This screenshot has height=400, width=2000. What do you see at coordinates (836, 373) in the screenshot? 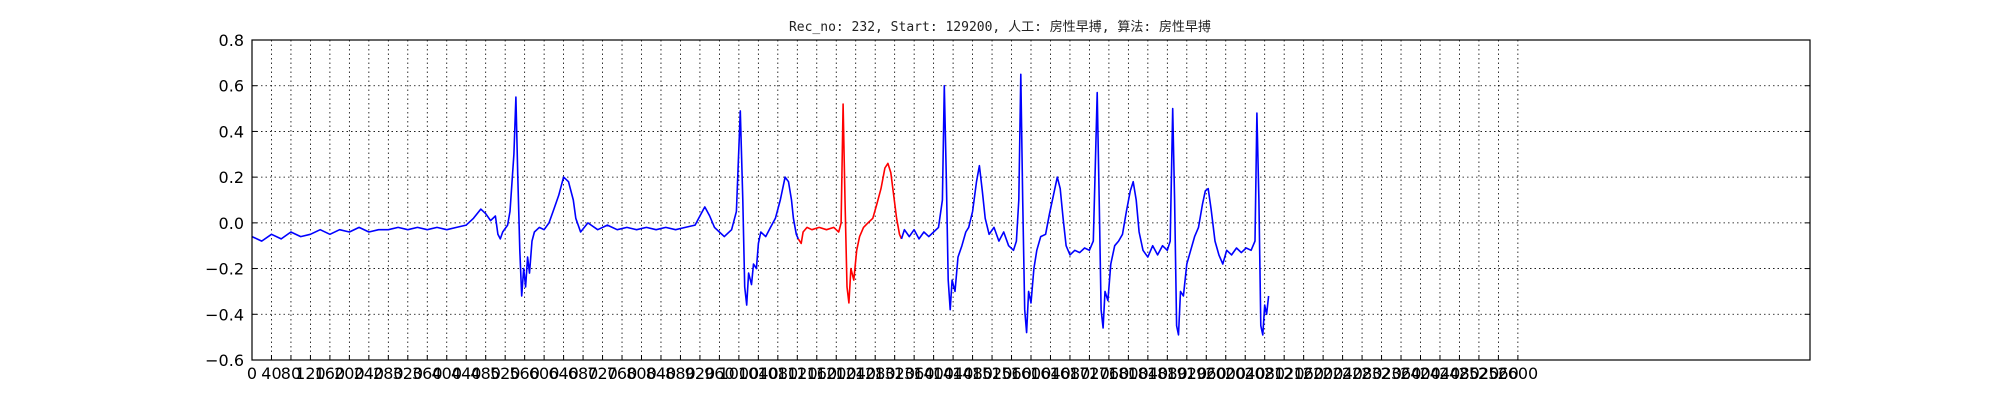
I see `x-tick-label: 1200` at bounding box center [836, 373].